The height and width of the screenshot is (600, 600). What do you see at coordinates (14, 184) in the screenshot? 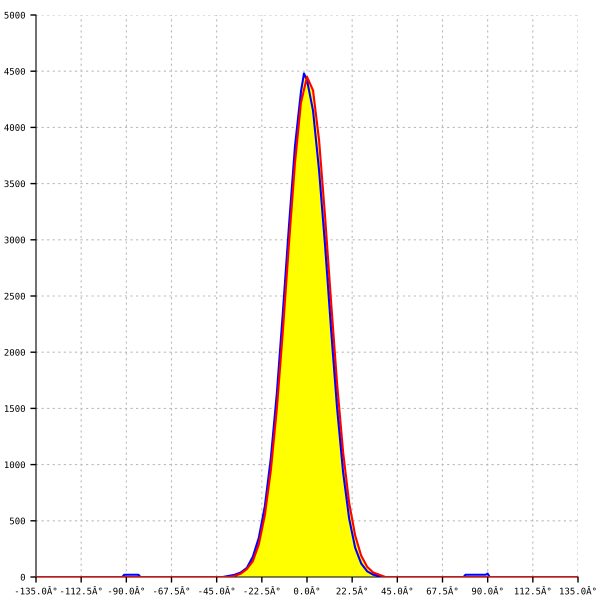
I see `y-tick-label: 3500` at bounding box center [14, 184].